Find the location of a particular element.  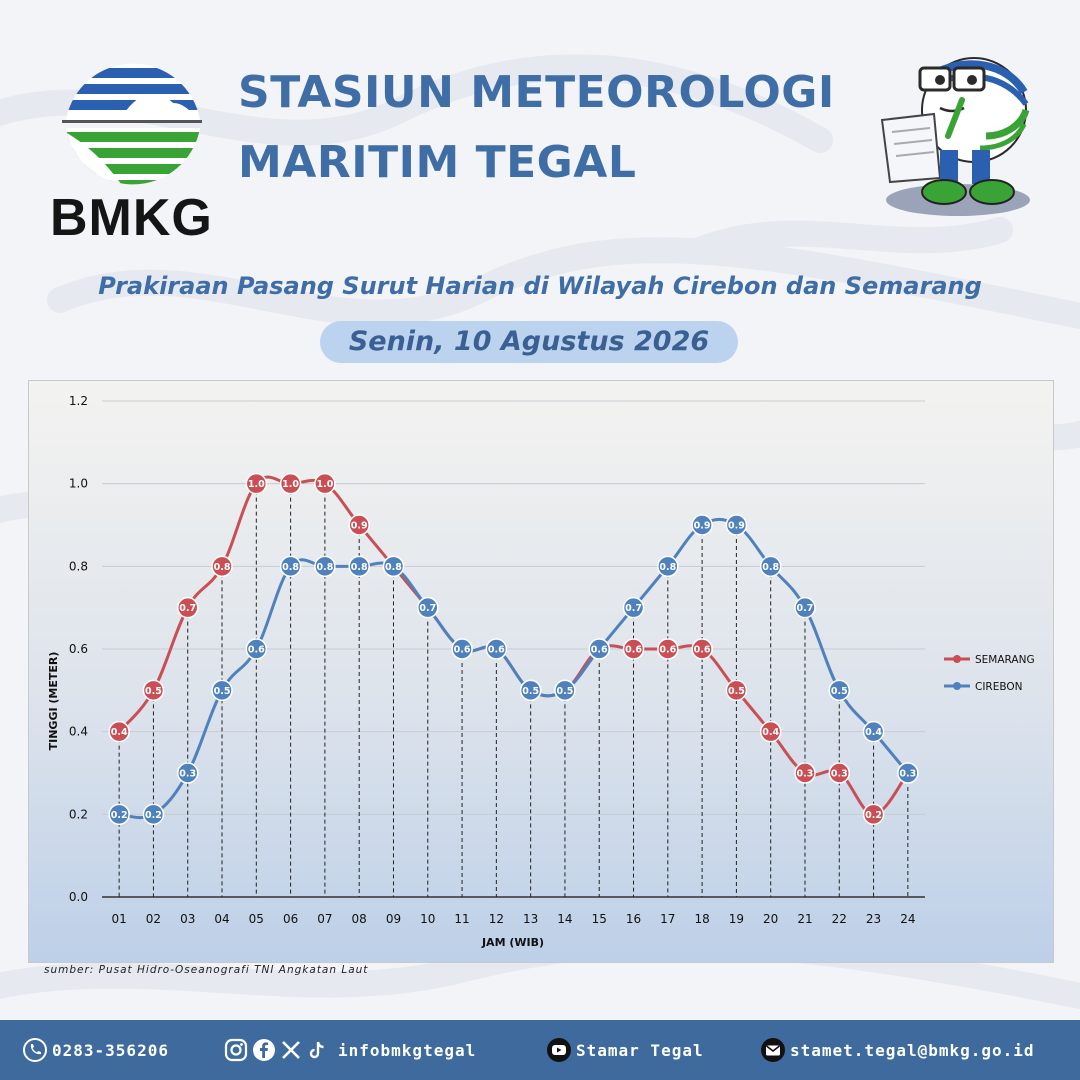

data-label-semarang: 0.8 is located at coordinates (222, 567).